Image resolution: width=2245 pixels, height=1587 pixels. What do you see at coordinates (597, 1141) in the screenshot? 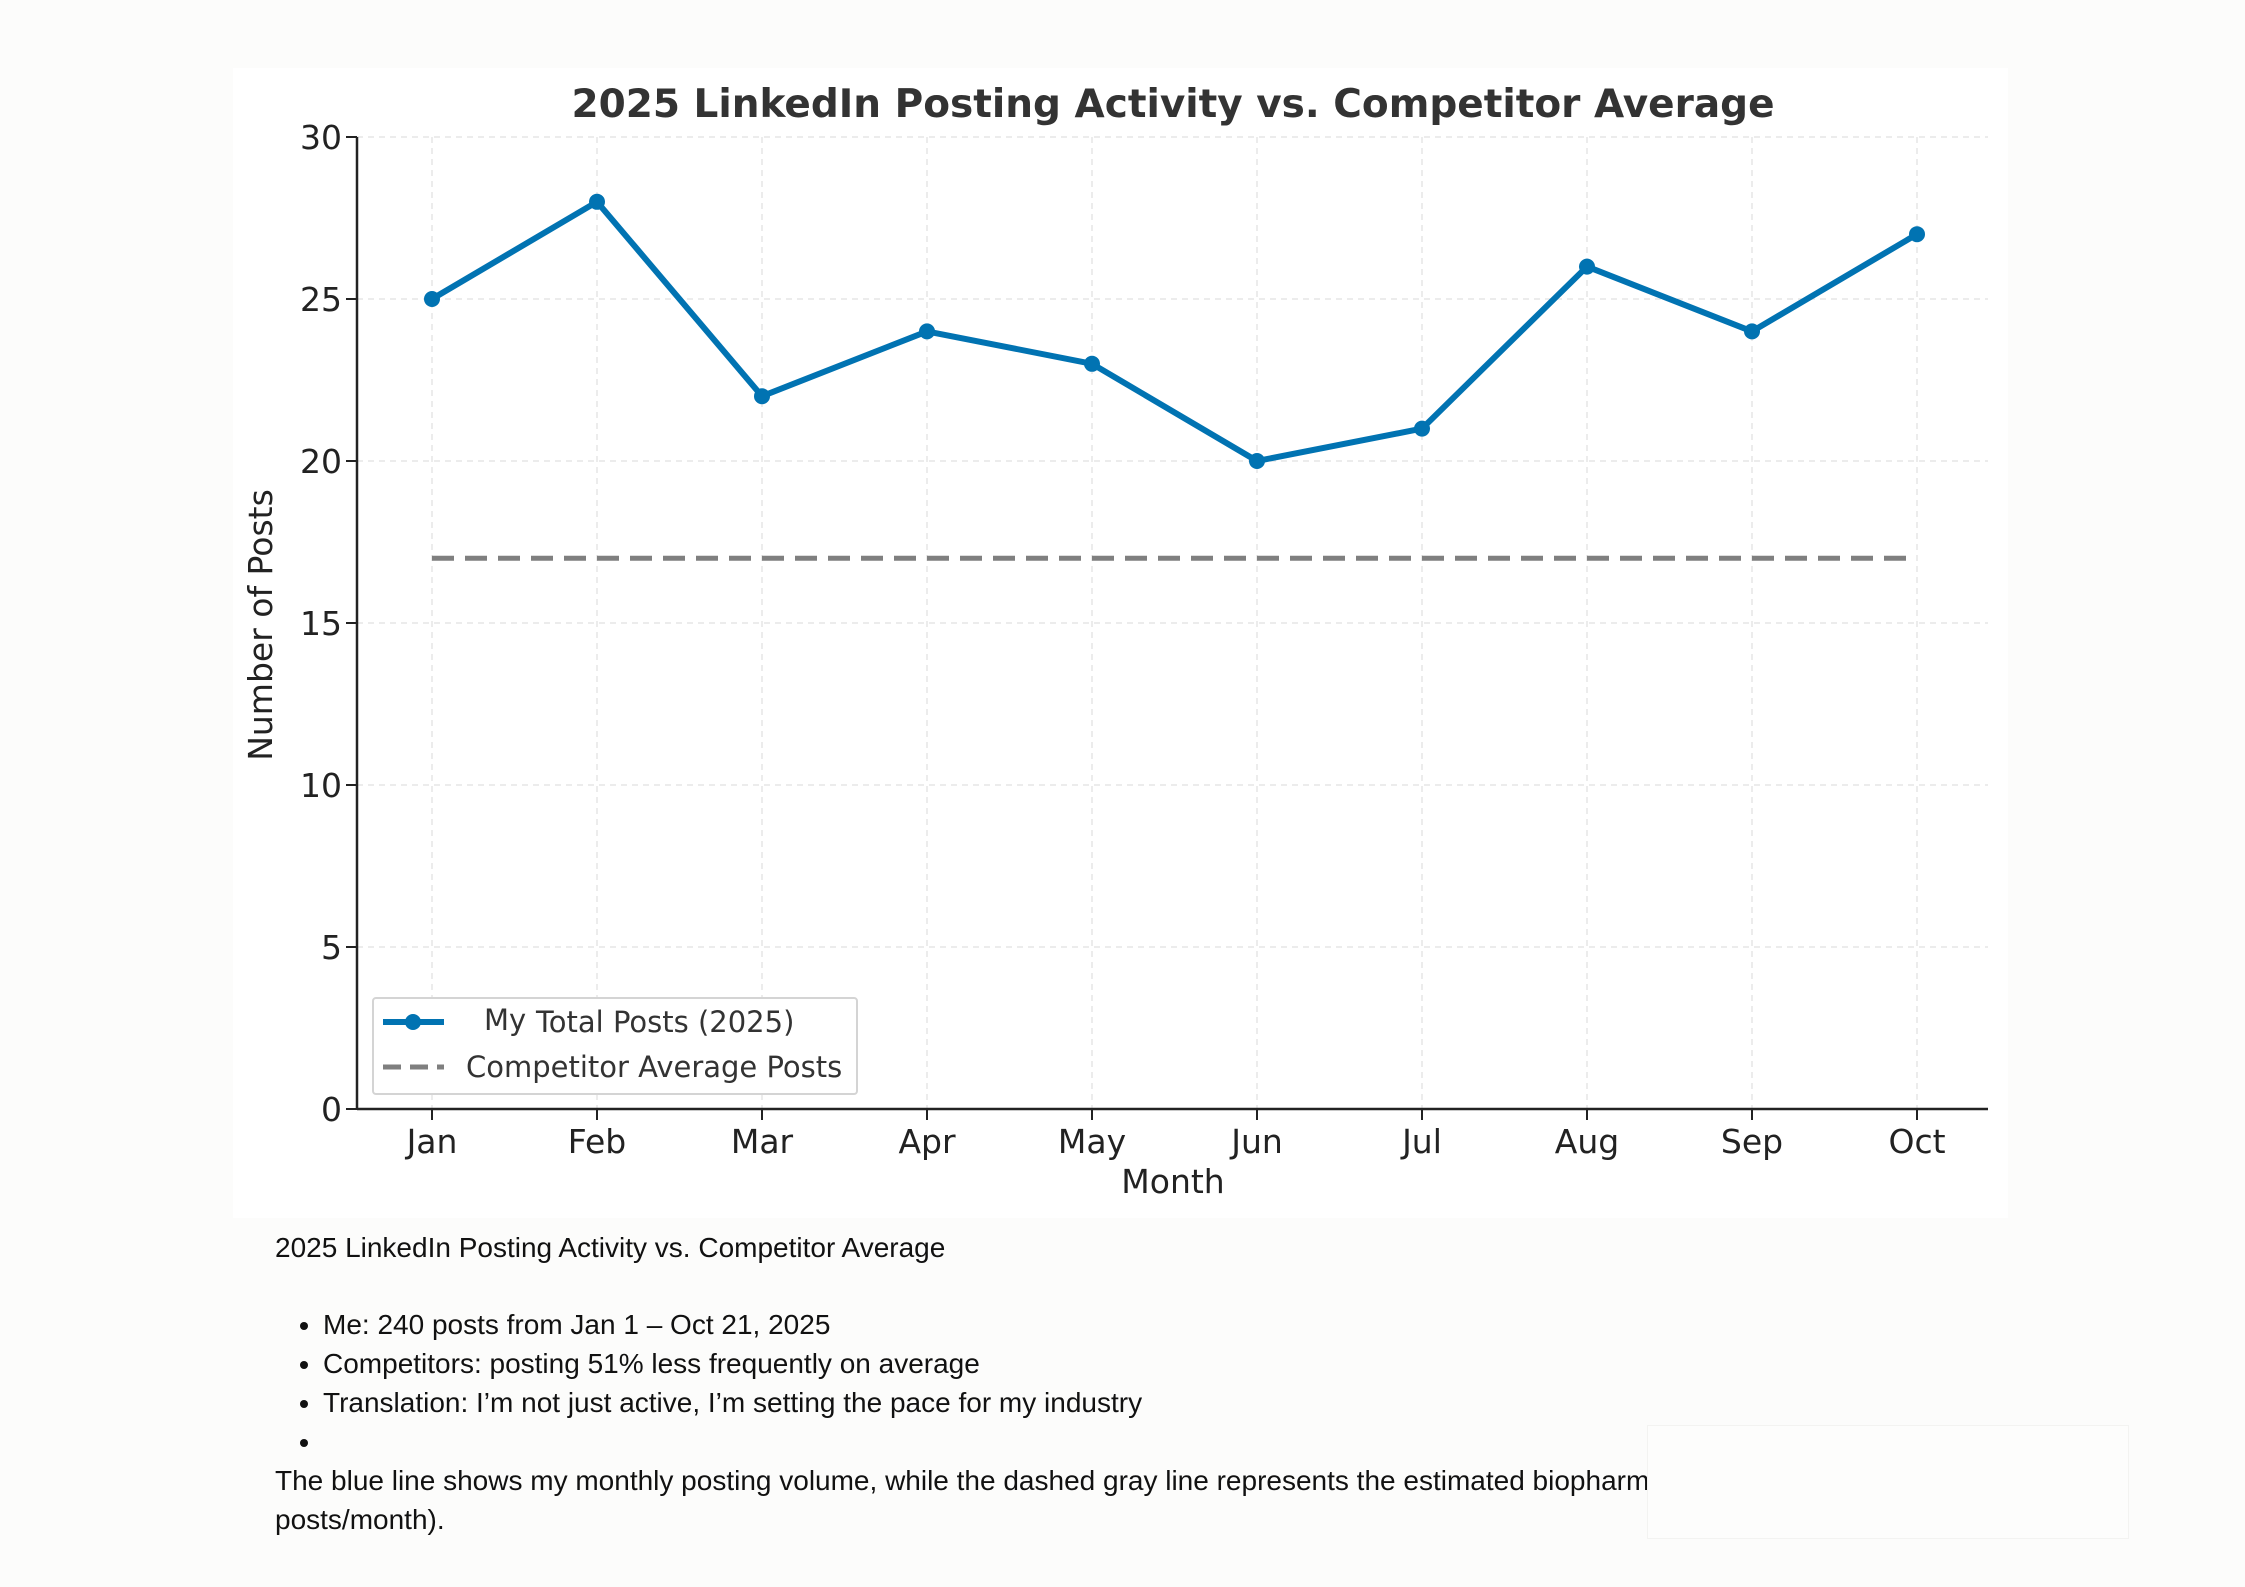
I see `x-tick-label: Feb` at bounding box center [597, 1141].